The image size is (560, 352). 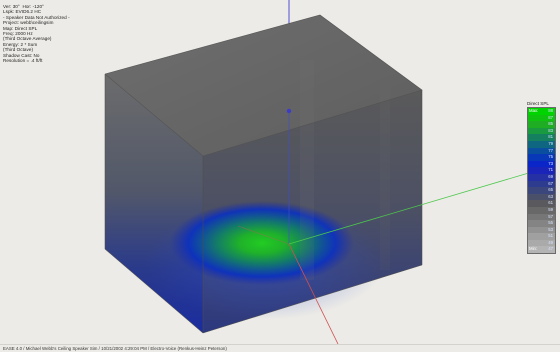 What do you see at coordinates (541, 243) in the screenshot?
I see `legend-entry: 49` at bounding box center [541, 243].